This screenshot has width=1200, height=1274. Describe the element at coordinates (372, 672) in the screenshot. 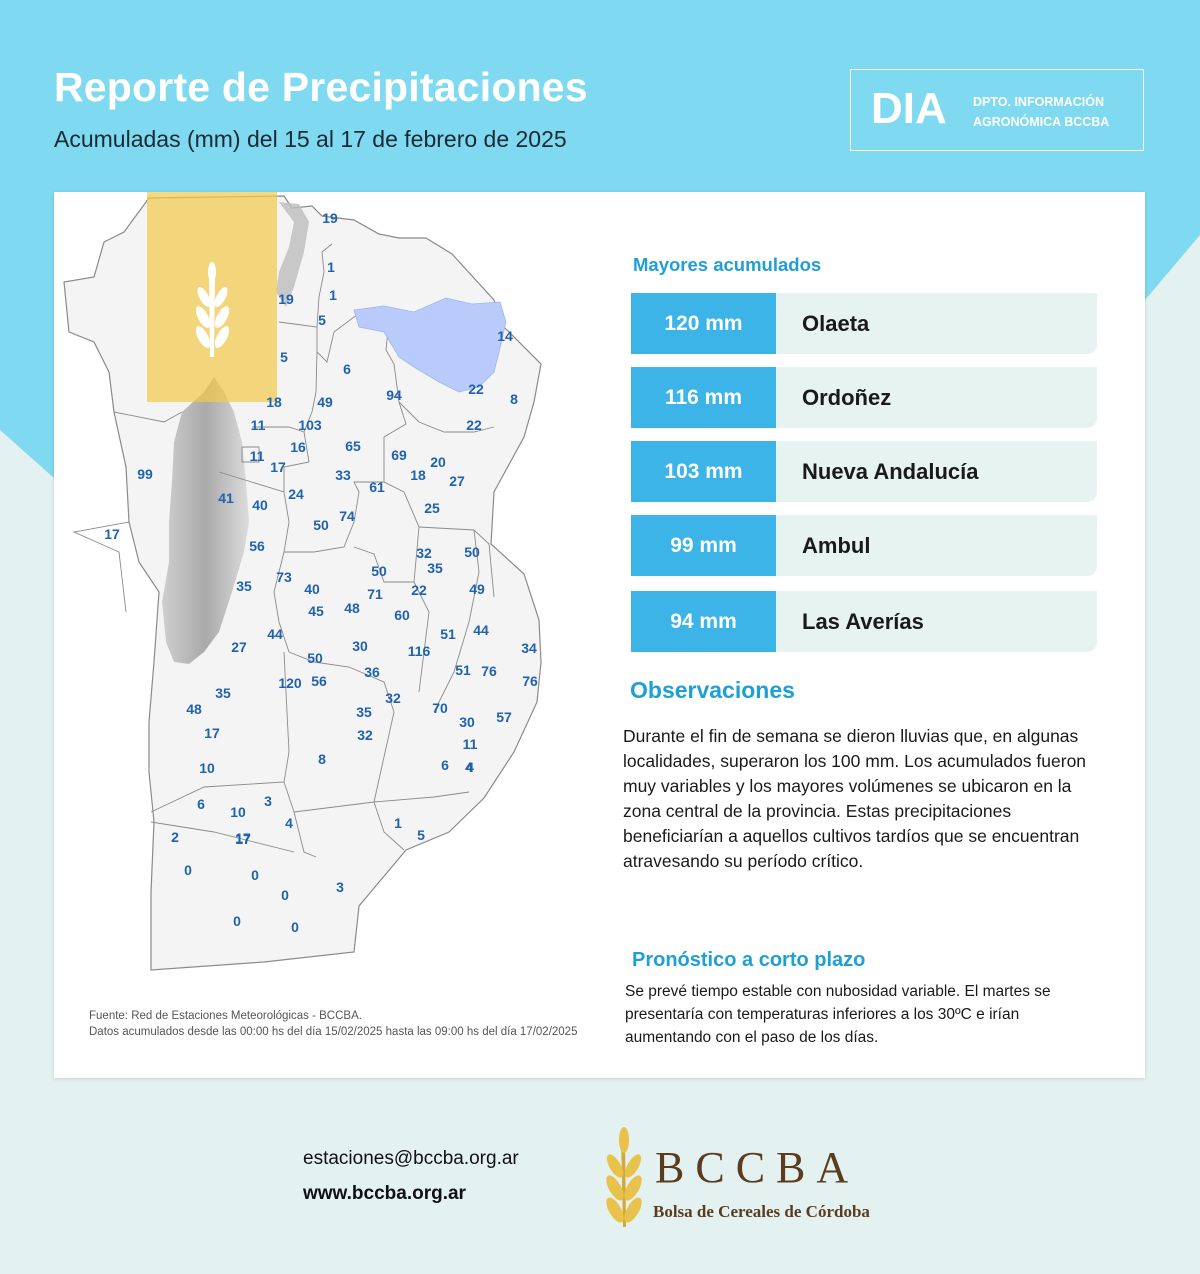

I see `rainfall-value-label: 36` at that location.